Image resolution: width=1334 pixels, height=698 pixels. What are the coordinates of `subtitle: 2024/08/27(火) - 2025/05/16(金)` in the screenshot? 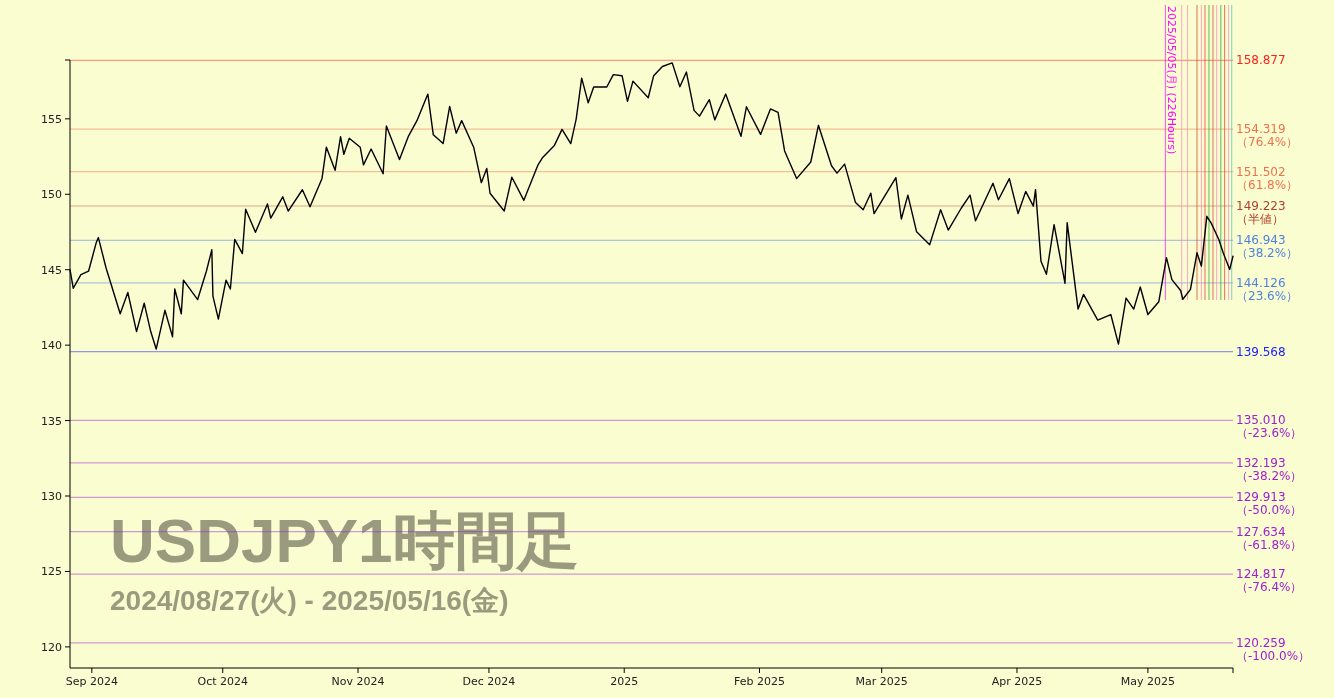 It's located at (309, 600).